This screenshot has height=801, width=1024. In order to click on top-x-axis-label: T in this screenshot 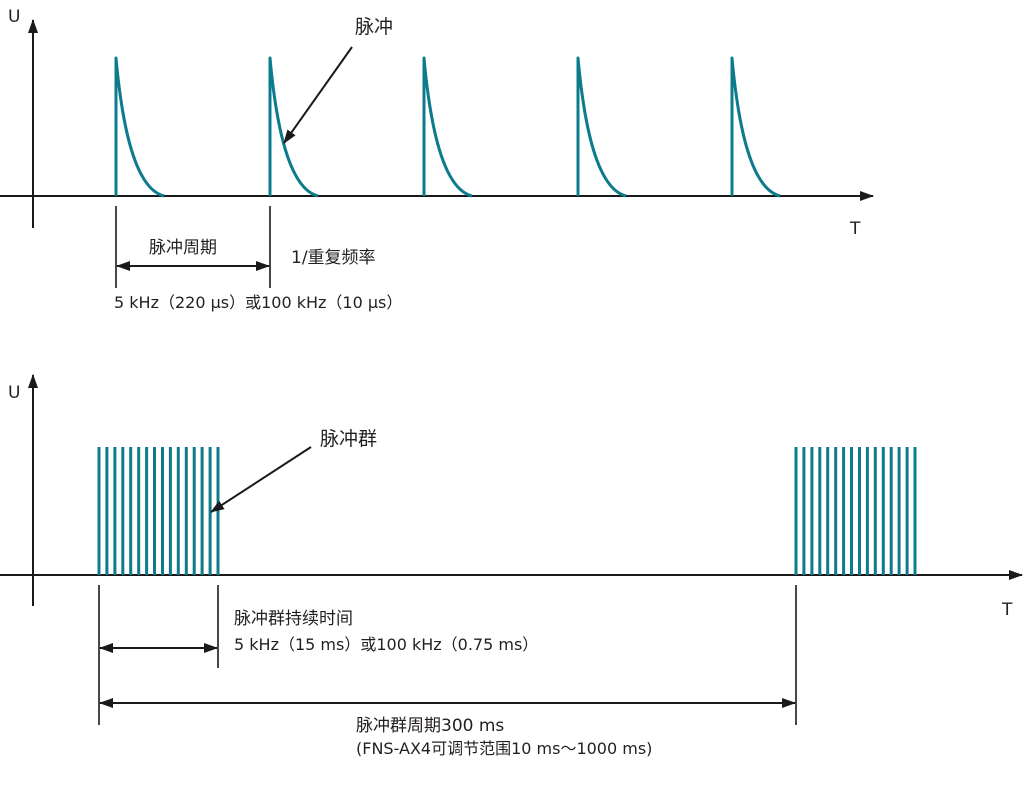, I will do `click(855, 229)`.